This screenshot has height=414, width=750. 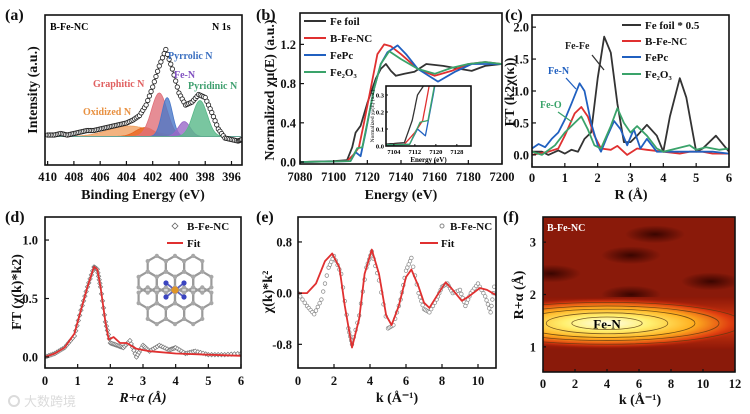 What do you see at coordinates (119, 84) in the screenshot?
I see `a-label-graphitic: Graphitic N` at bounding box center [119, 84].